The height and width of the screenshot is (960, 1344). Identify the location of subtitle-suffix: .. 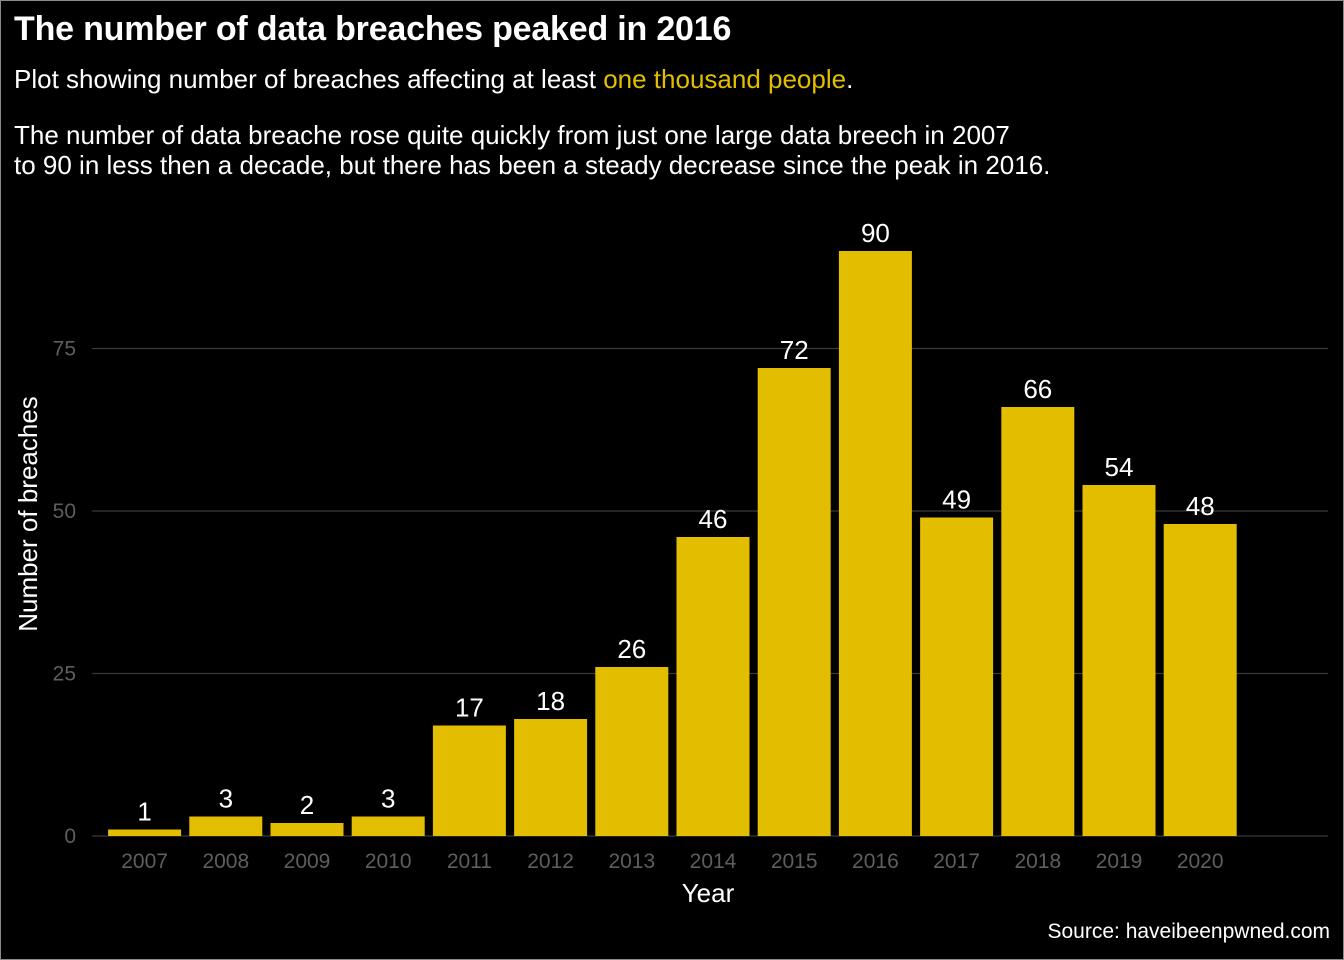
(850, 79).